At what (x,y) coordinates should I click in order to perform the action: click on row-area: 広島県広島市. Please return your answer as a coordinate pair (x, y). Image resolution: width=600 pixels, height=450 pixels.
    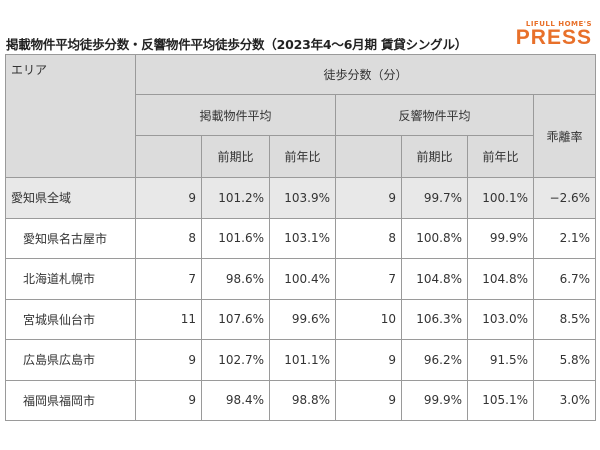
    Looking at the image, I should click on (70, 360).